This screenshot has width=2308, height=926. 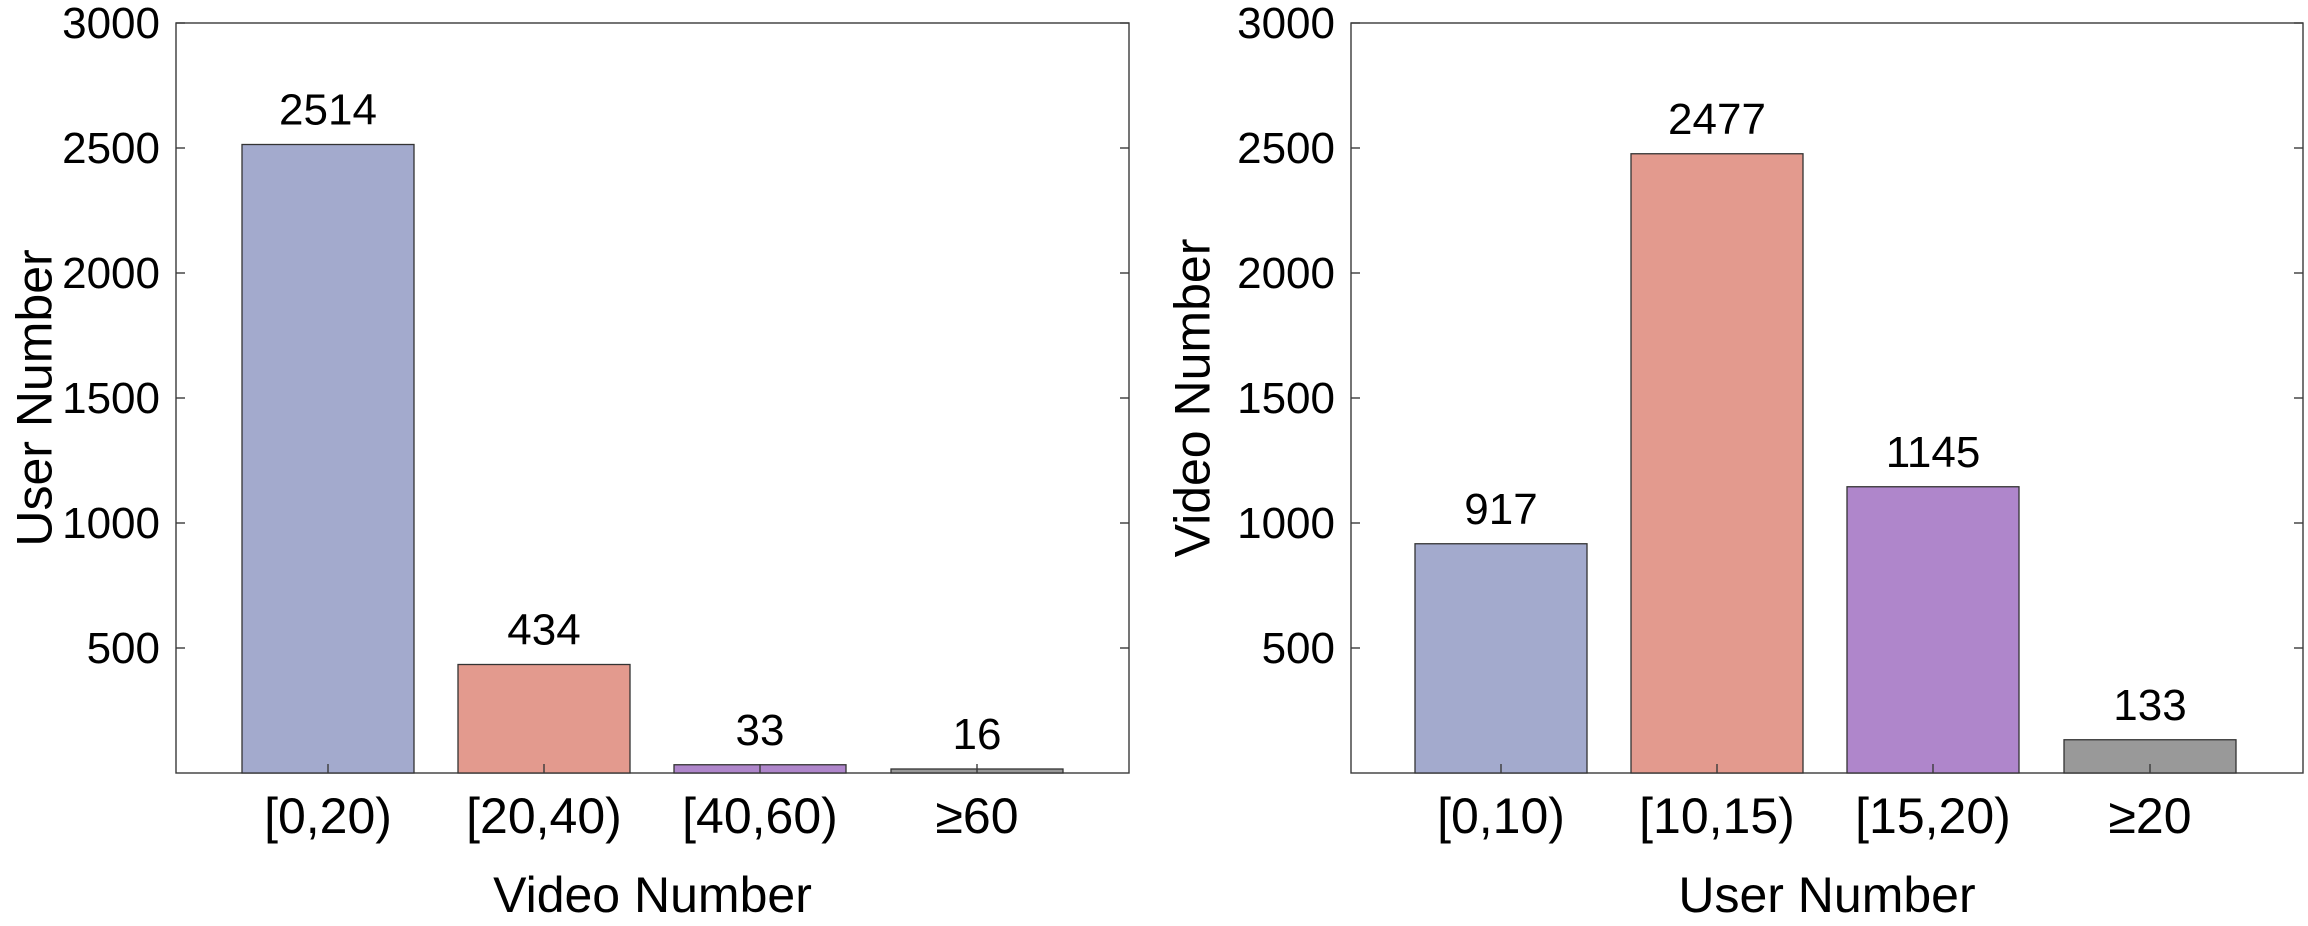 I want to click on bar-value-label: 917, so click(x=1500, y=509).